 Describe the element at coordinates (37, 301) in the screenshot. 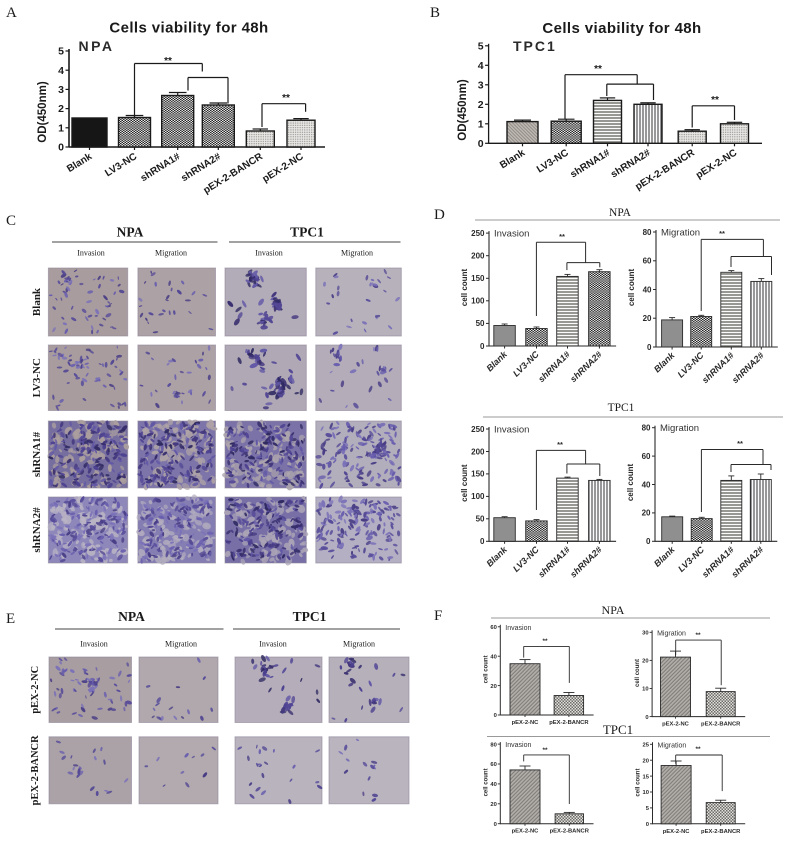

I see `svg-text: Blank` at that location.